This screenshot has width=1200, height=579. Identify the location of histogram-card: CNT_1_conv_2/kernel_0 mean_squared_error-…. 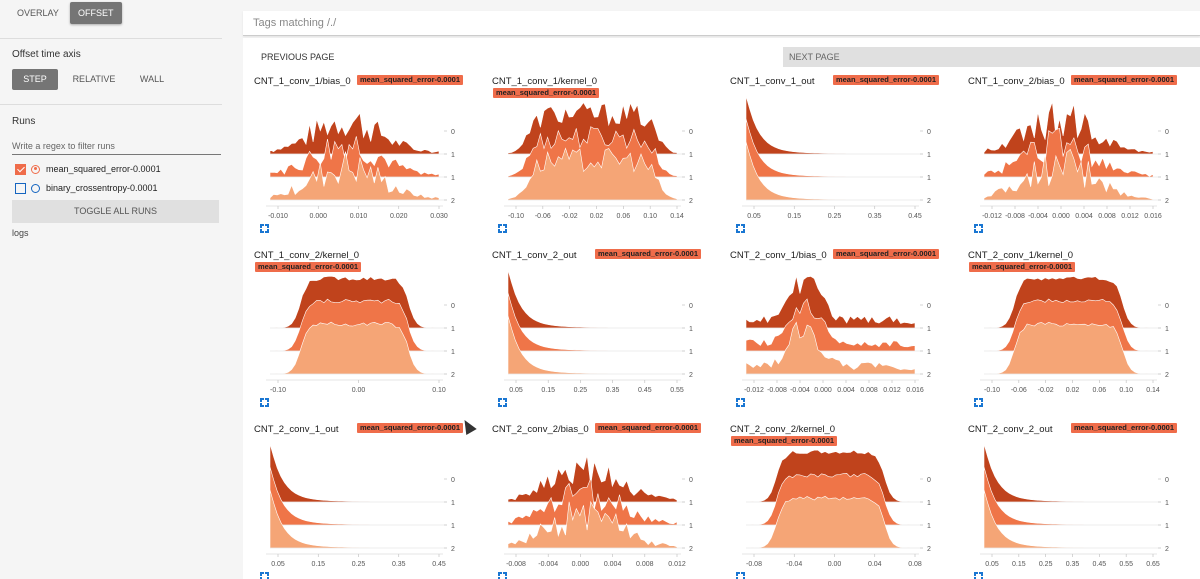
(366, 335).